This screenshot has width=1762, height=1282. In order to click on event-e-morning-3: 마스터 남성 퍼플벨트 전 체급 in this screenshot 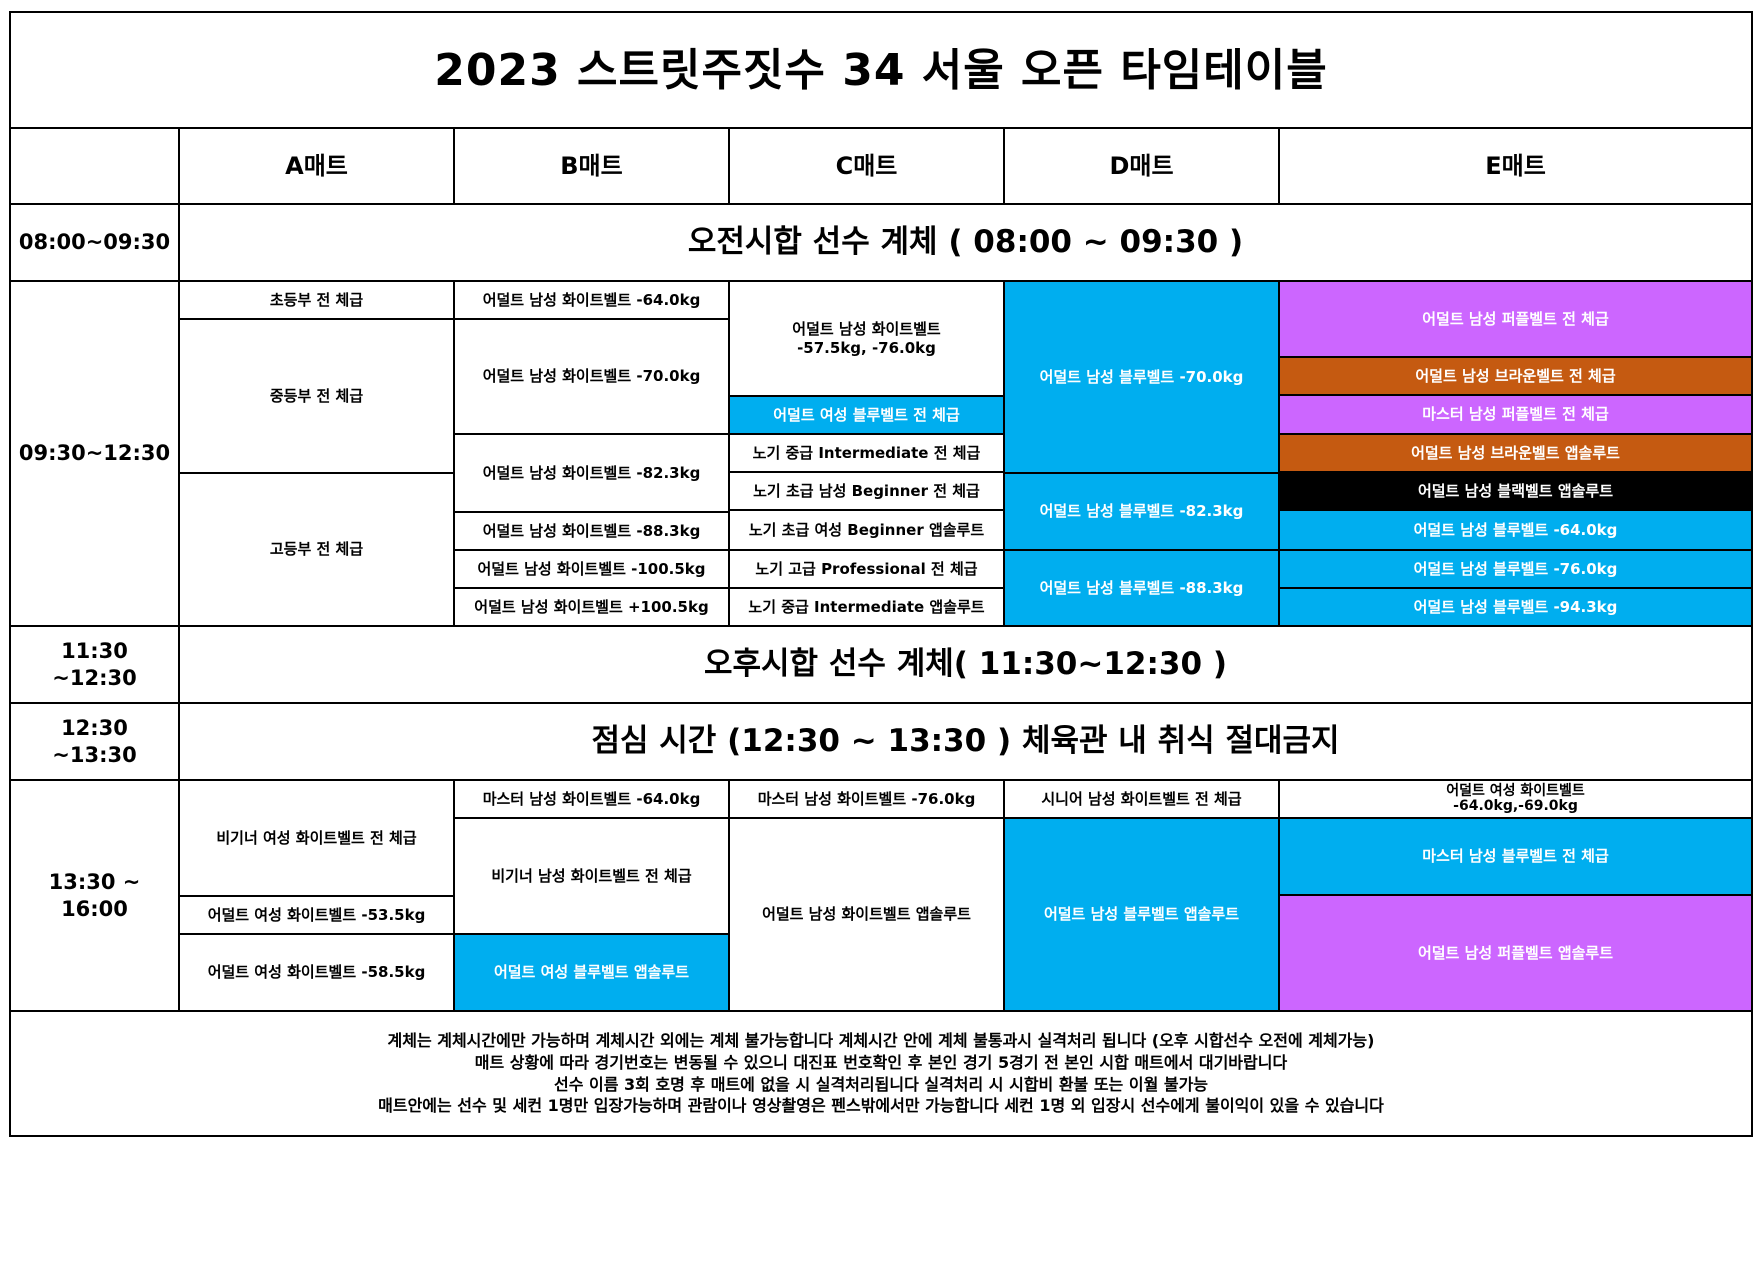, I will do `click(1515, 414)`.